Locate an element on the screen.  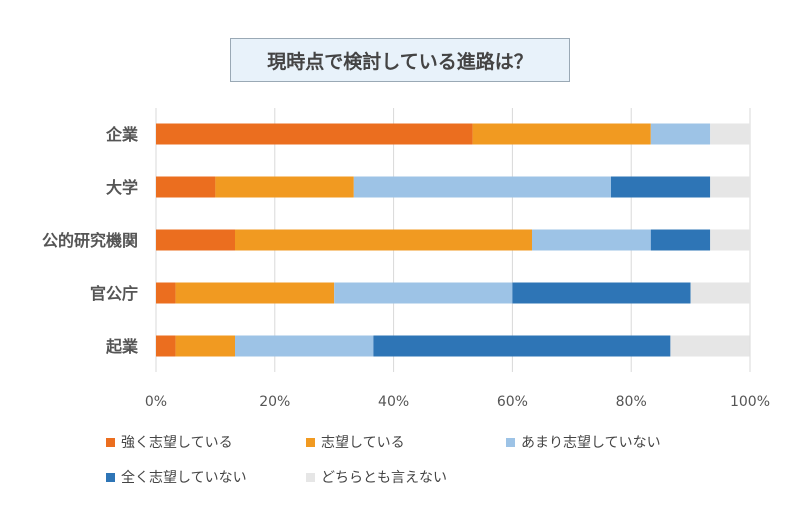
category-label: 企業 is located at coordinates (122, 134).